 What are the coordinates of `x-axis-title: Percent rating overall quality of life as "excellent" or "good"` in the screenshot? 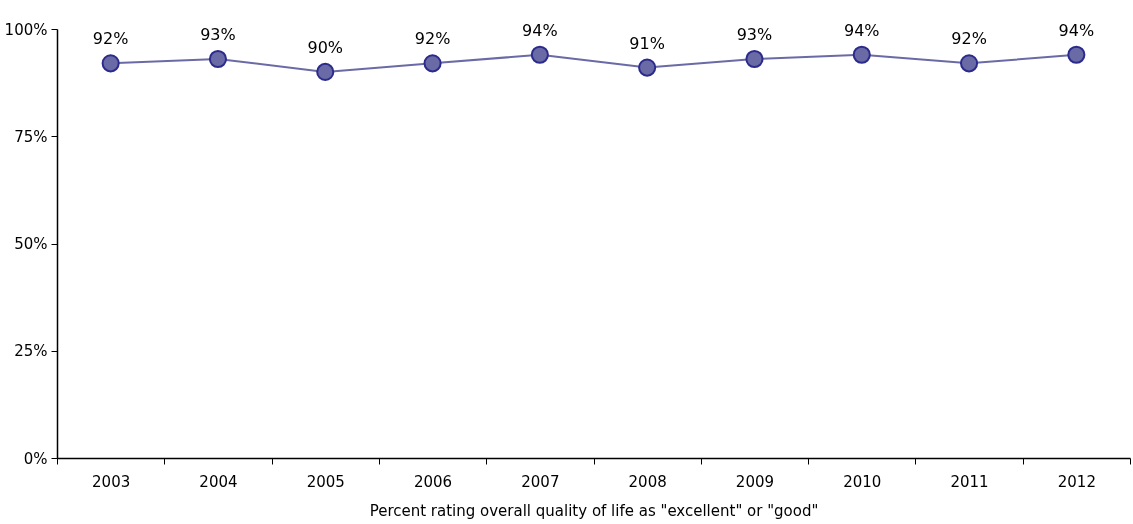 It's located at (594, 510).